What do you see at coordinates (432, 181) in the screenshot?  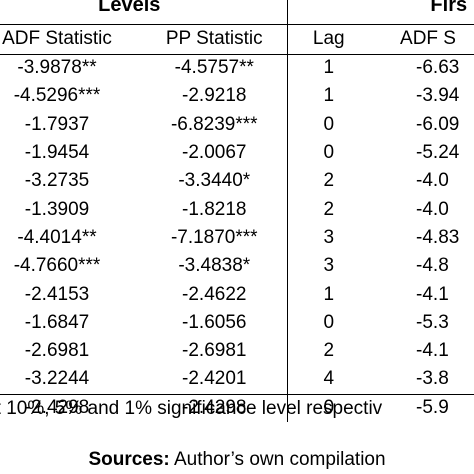 I see `cell-adf-first-value: -4.0` at bounding box center [432, 181].